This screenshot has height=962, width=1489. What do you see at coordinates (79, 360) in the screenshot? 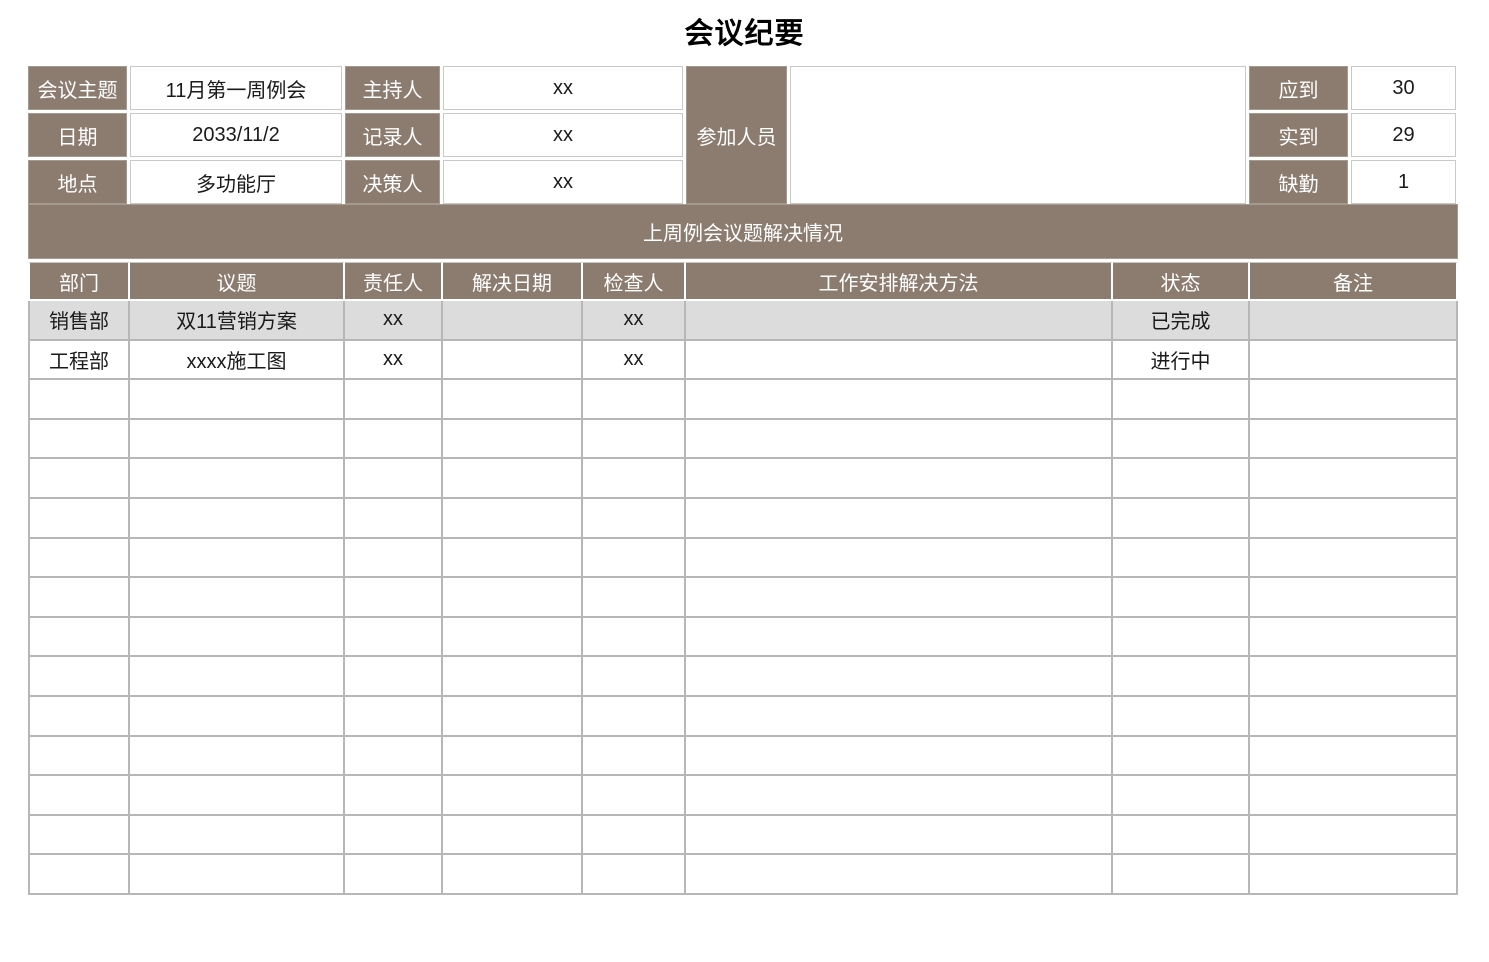
I see `department-cell: 工程部` at bounding box center [79, 360].